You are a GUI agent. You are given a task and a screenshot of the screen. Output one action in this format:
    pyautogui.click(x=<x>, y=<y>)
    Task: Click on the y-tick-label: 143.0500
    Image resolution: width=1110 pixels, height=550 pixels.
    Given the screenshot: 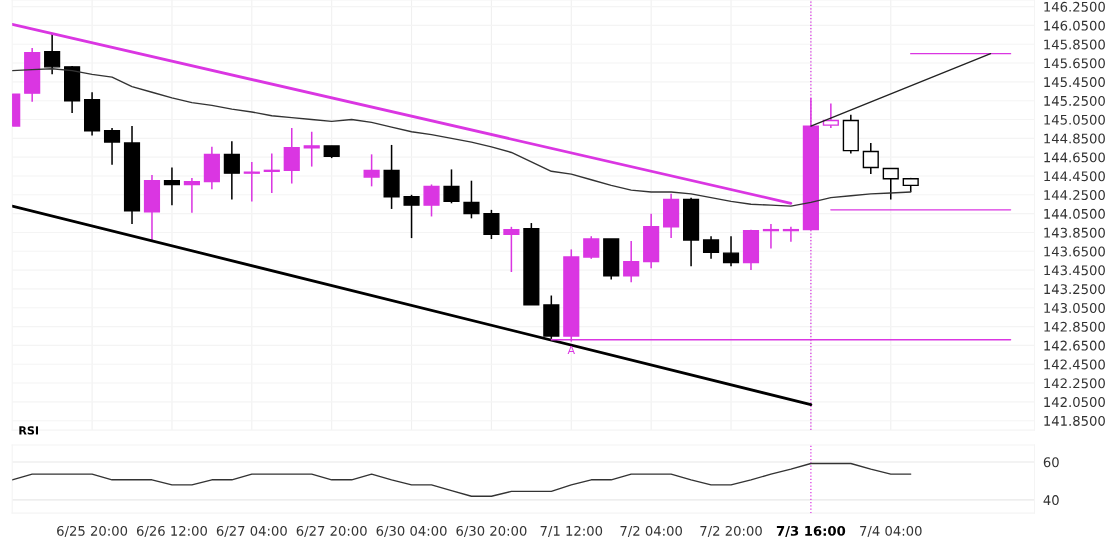 What is the action you would take?
    pyautogui.click(x=1074, y=307)
    